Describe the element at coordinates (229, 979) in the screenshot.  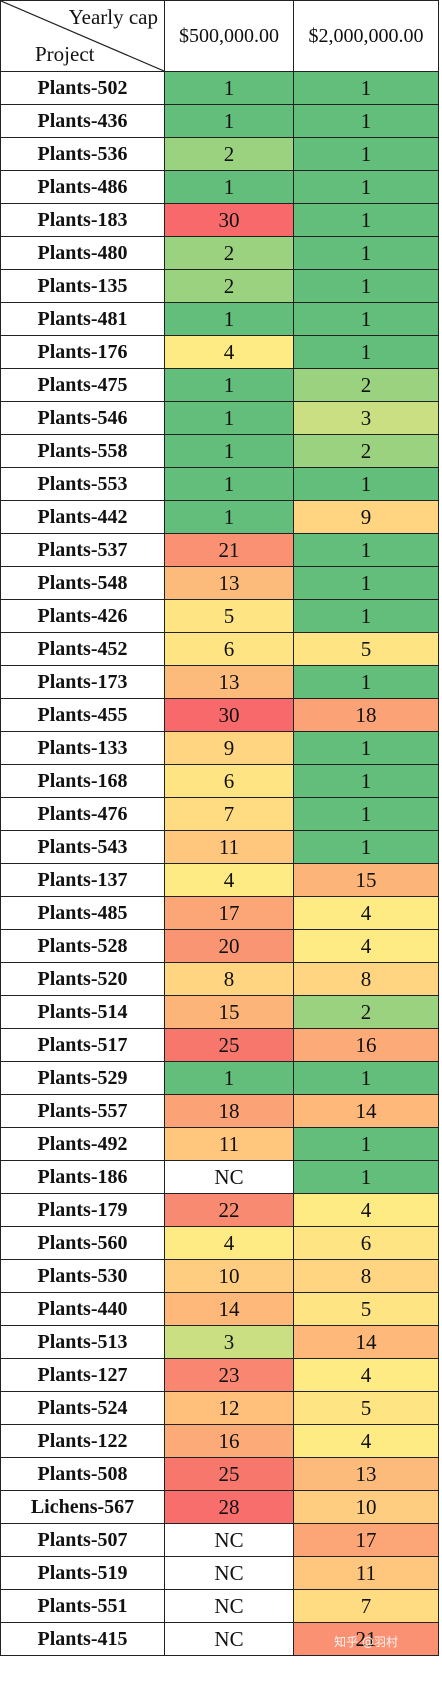
I see `rank-cell-500k: 8` at that location.